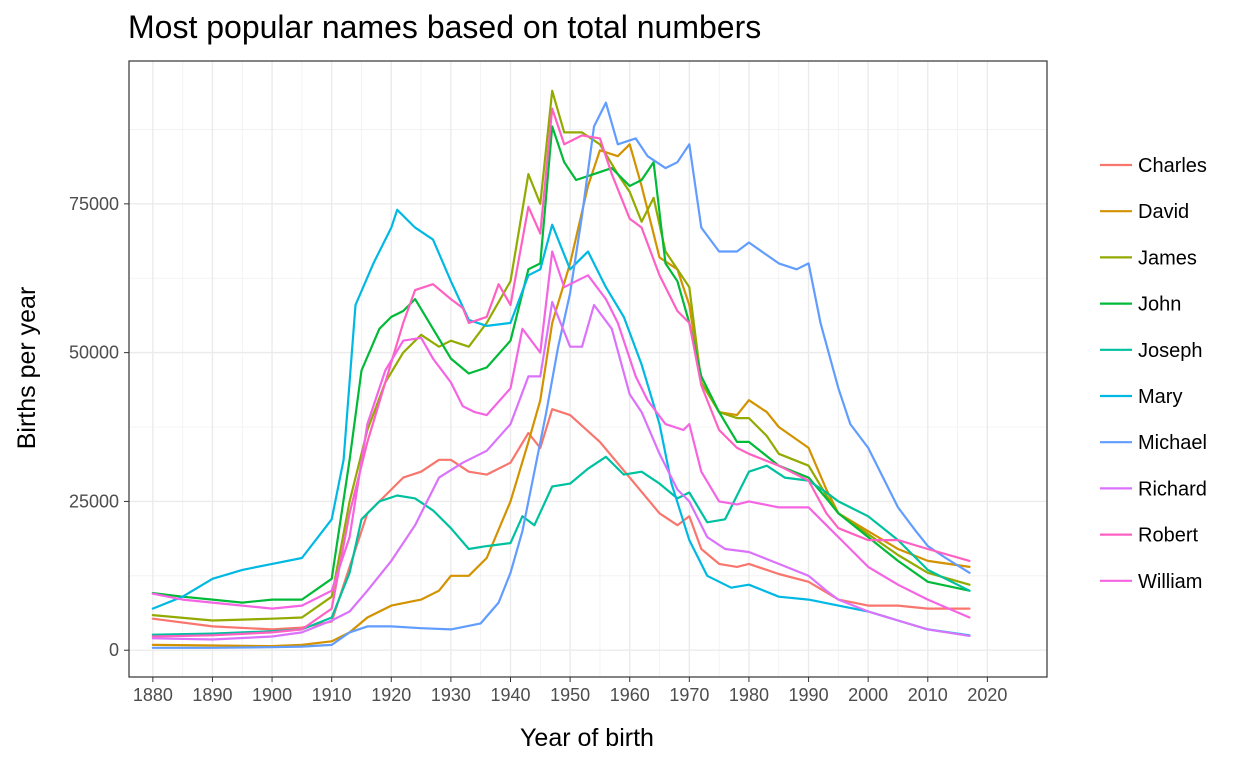 The height and width of the screenshot is (768, 1248). I want to click on legend-label: William, so click(1170, 582).